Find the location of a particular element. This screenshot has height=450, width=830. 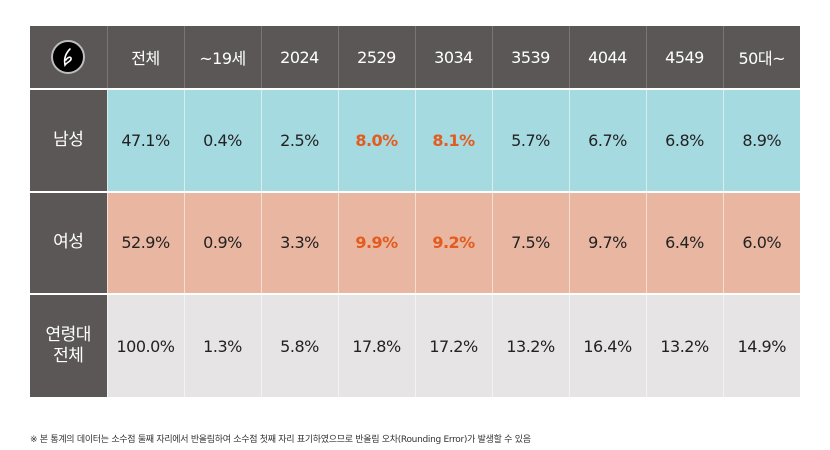

value-cell: 16.4% is located at coordinates (607, 345).